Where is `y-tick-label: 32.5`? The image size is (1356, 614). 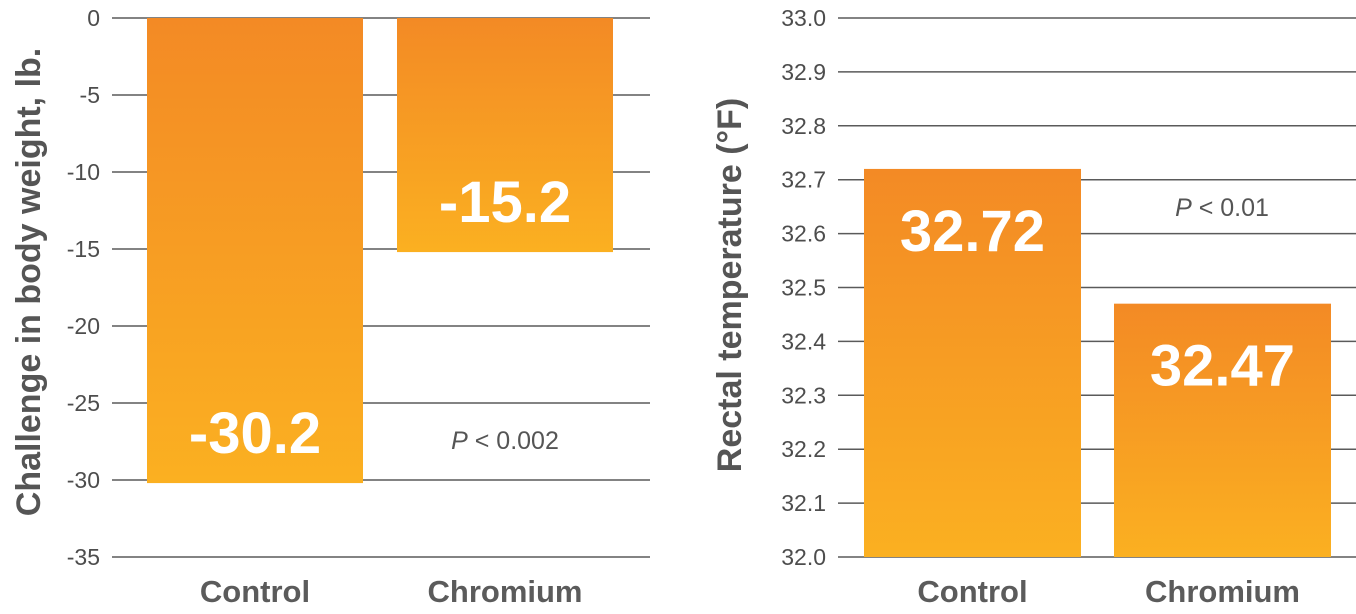
y-tick-label: 32.5 is located at coordinates (803, 288).